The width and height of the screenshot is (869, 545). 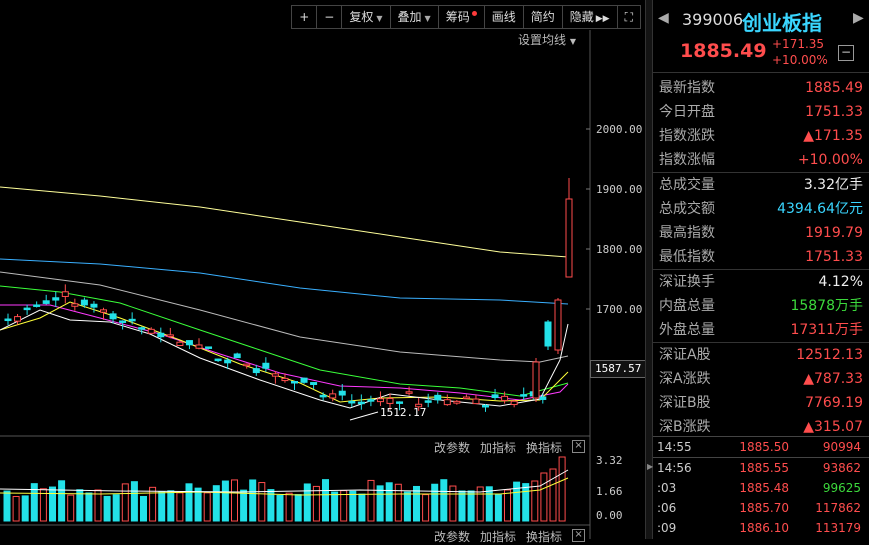 I want to click on price-axis-label: 2000.00, so click(x=619, y=129).